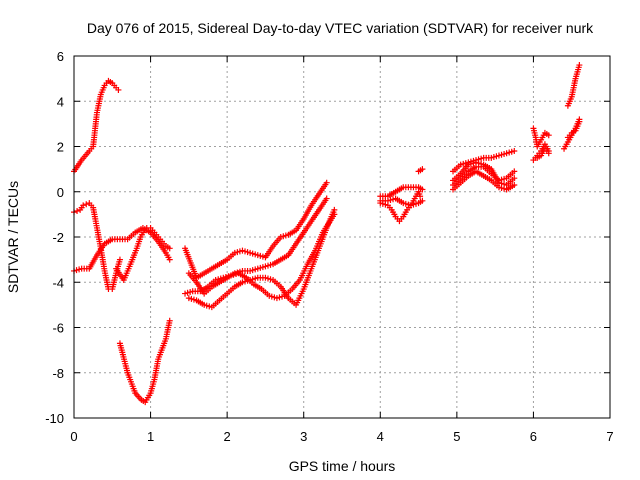 The image size is (640, 480). I want to click on y-tick-label: -10, so click(54, 418).